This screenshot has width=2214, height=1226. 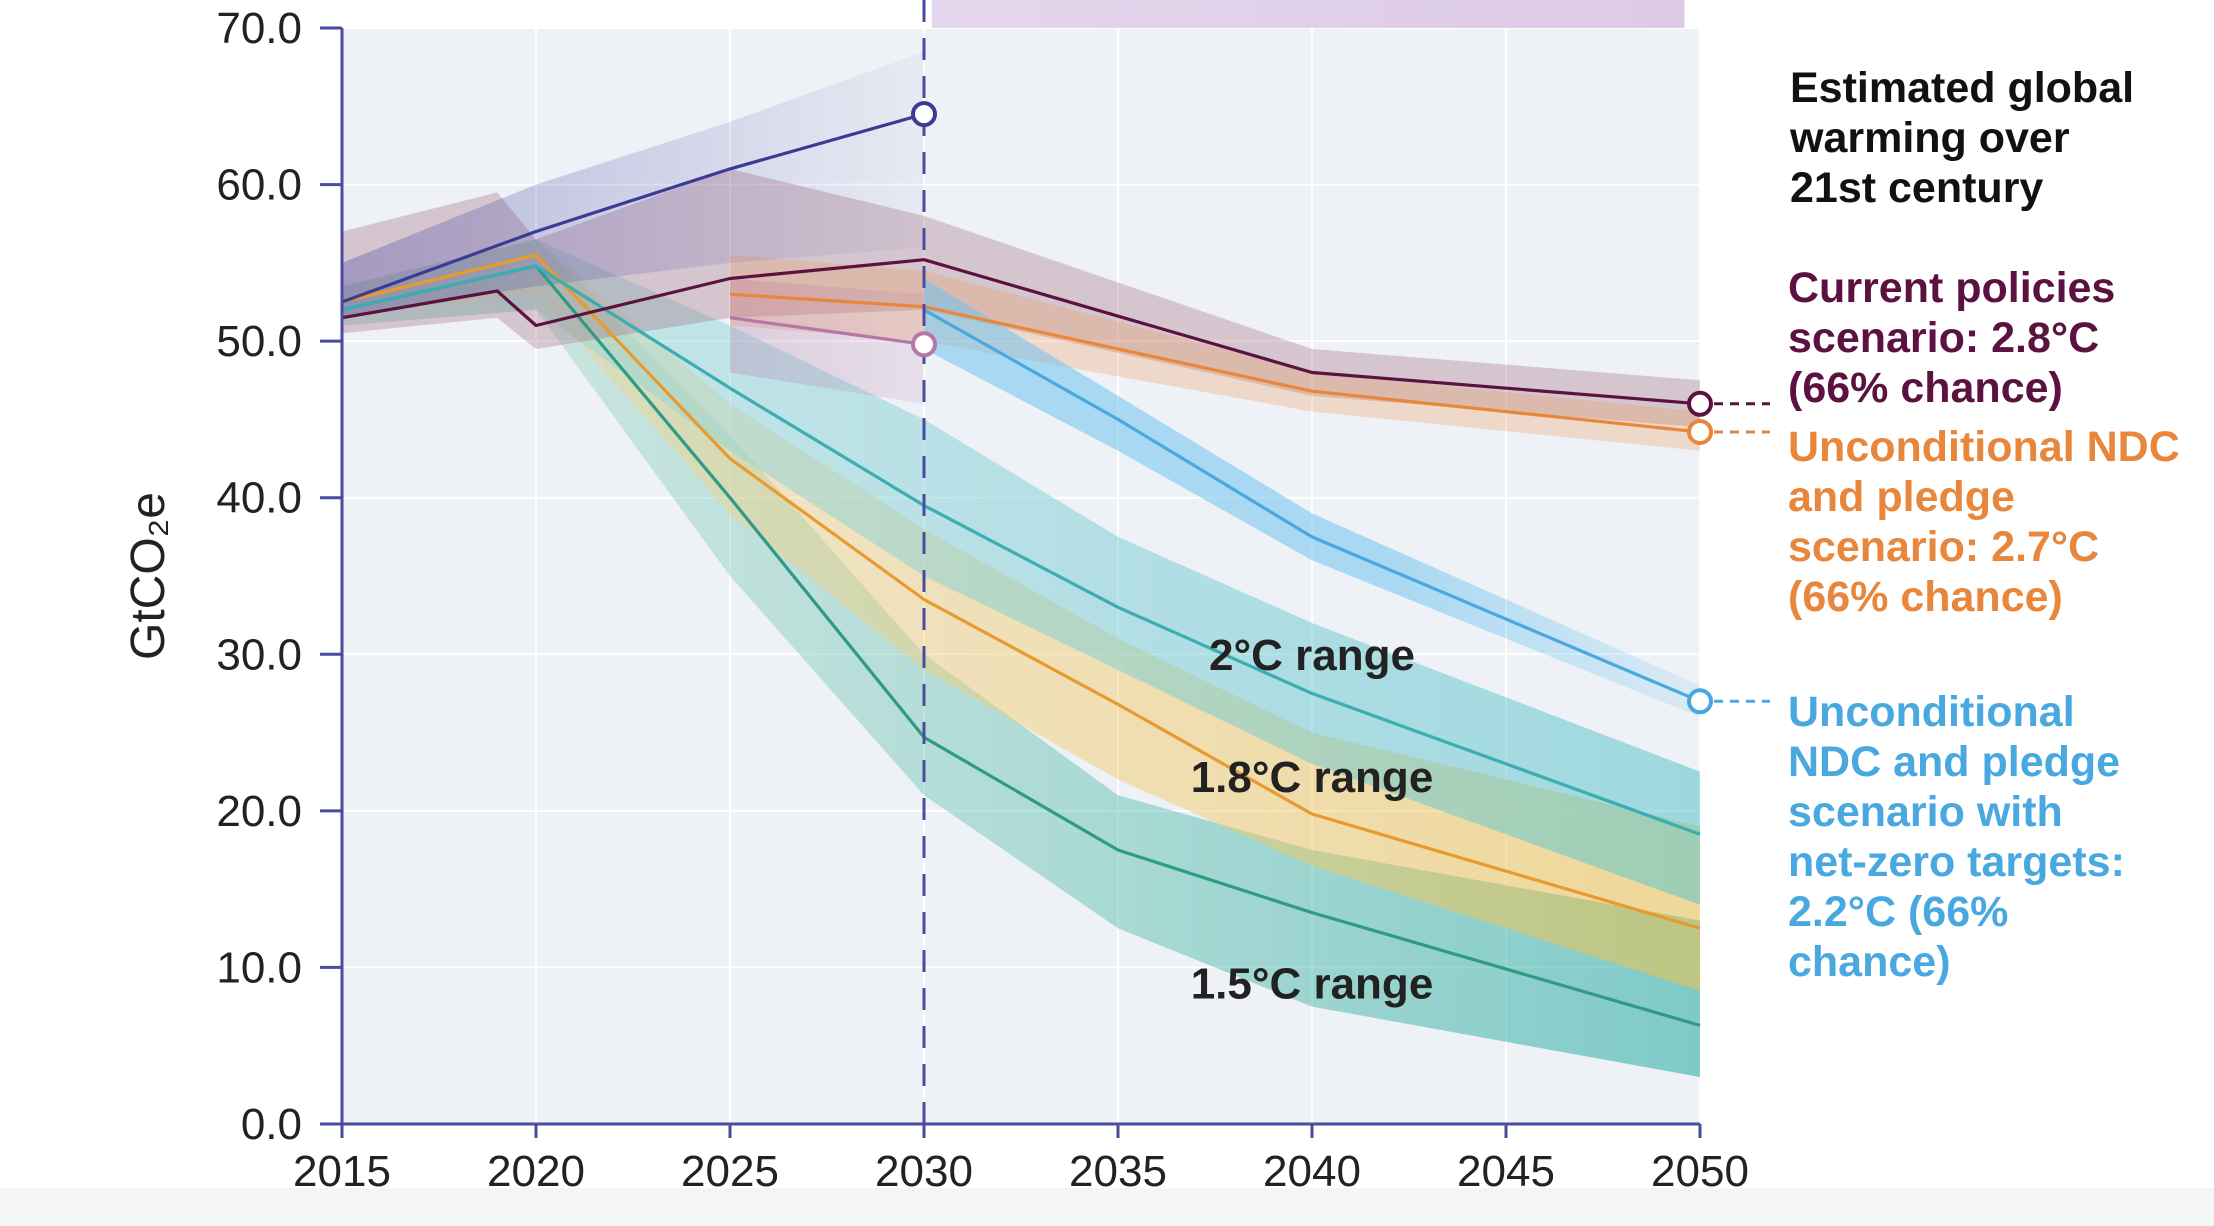 I want to click on range-label-two: 2°C range, so click(x=1312, y=655).